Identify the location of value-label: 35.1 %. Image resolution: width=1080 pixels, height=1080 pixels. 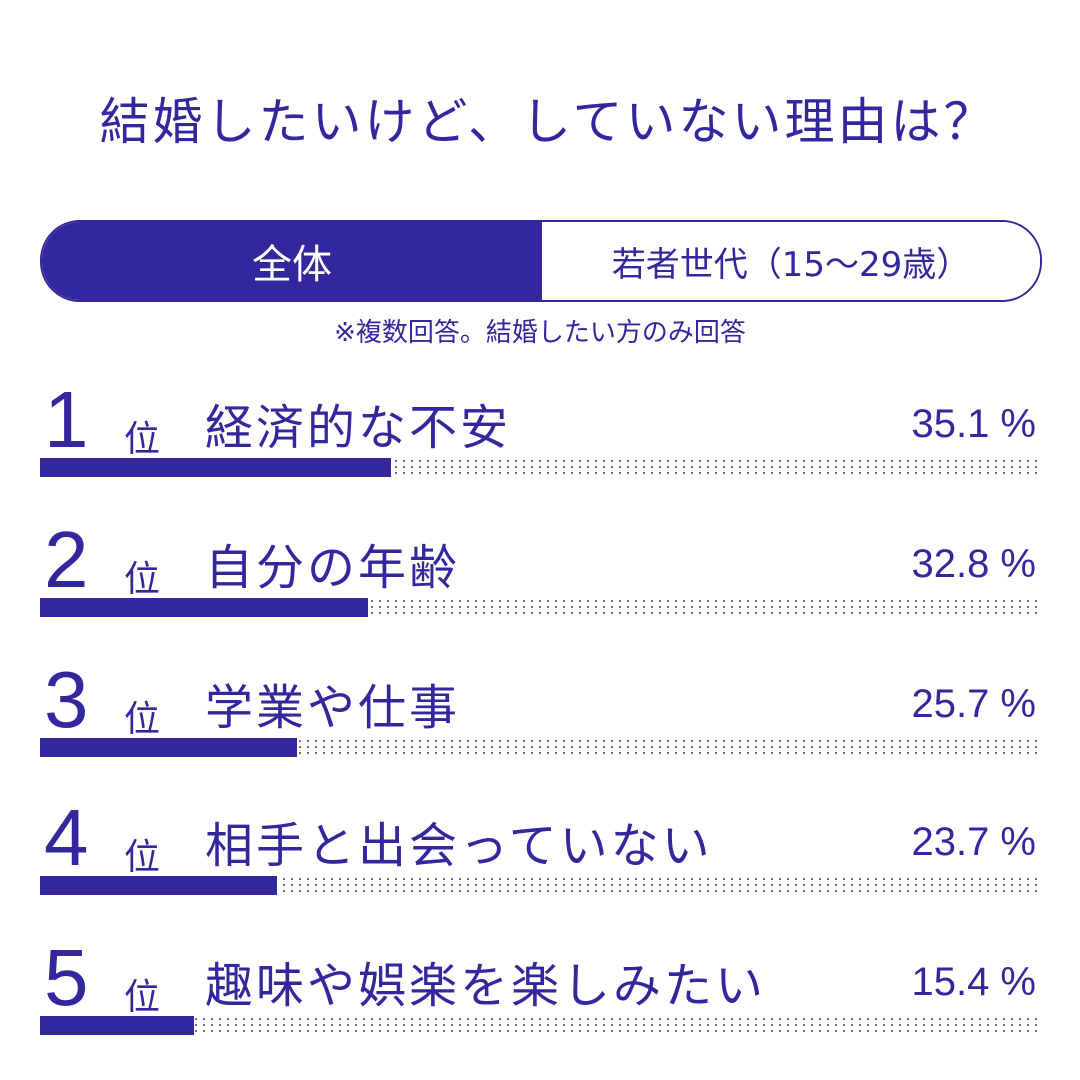
(973, 424).